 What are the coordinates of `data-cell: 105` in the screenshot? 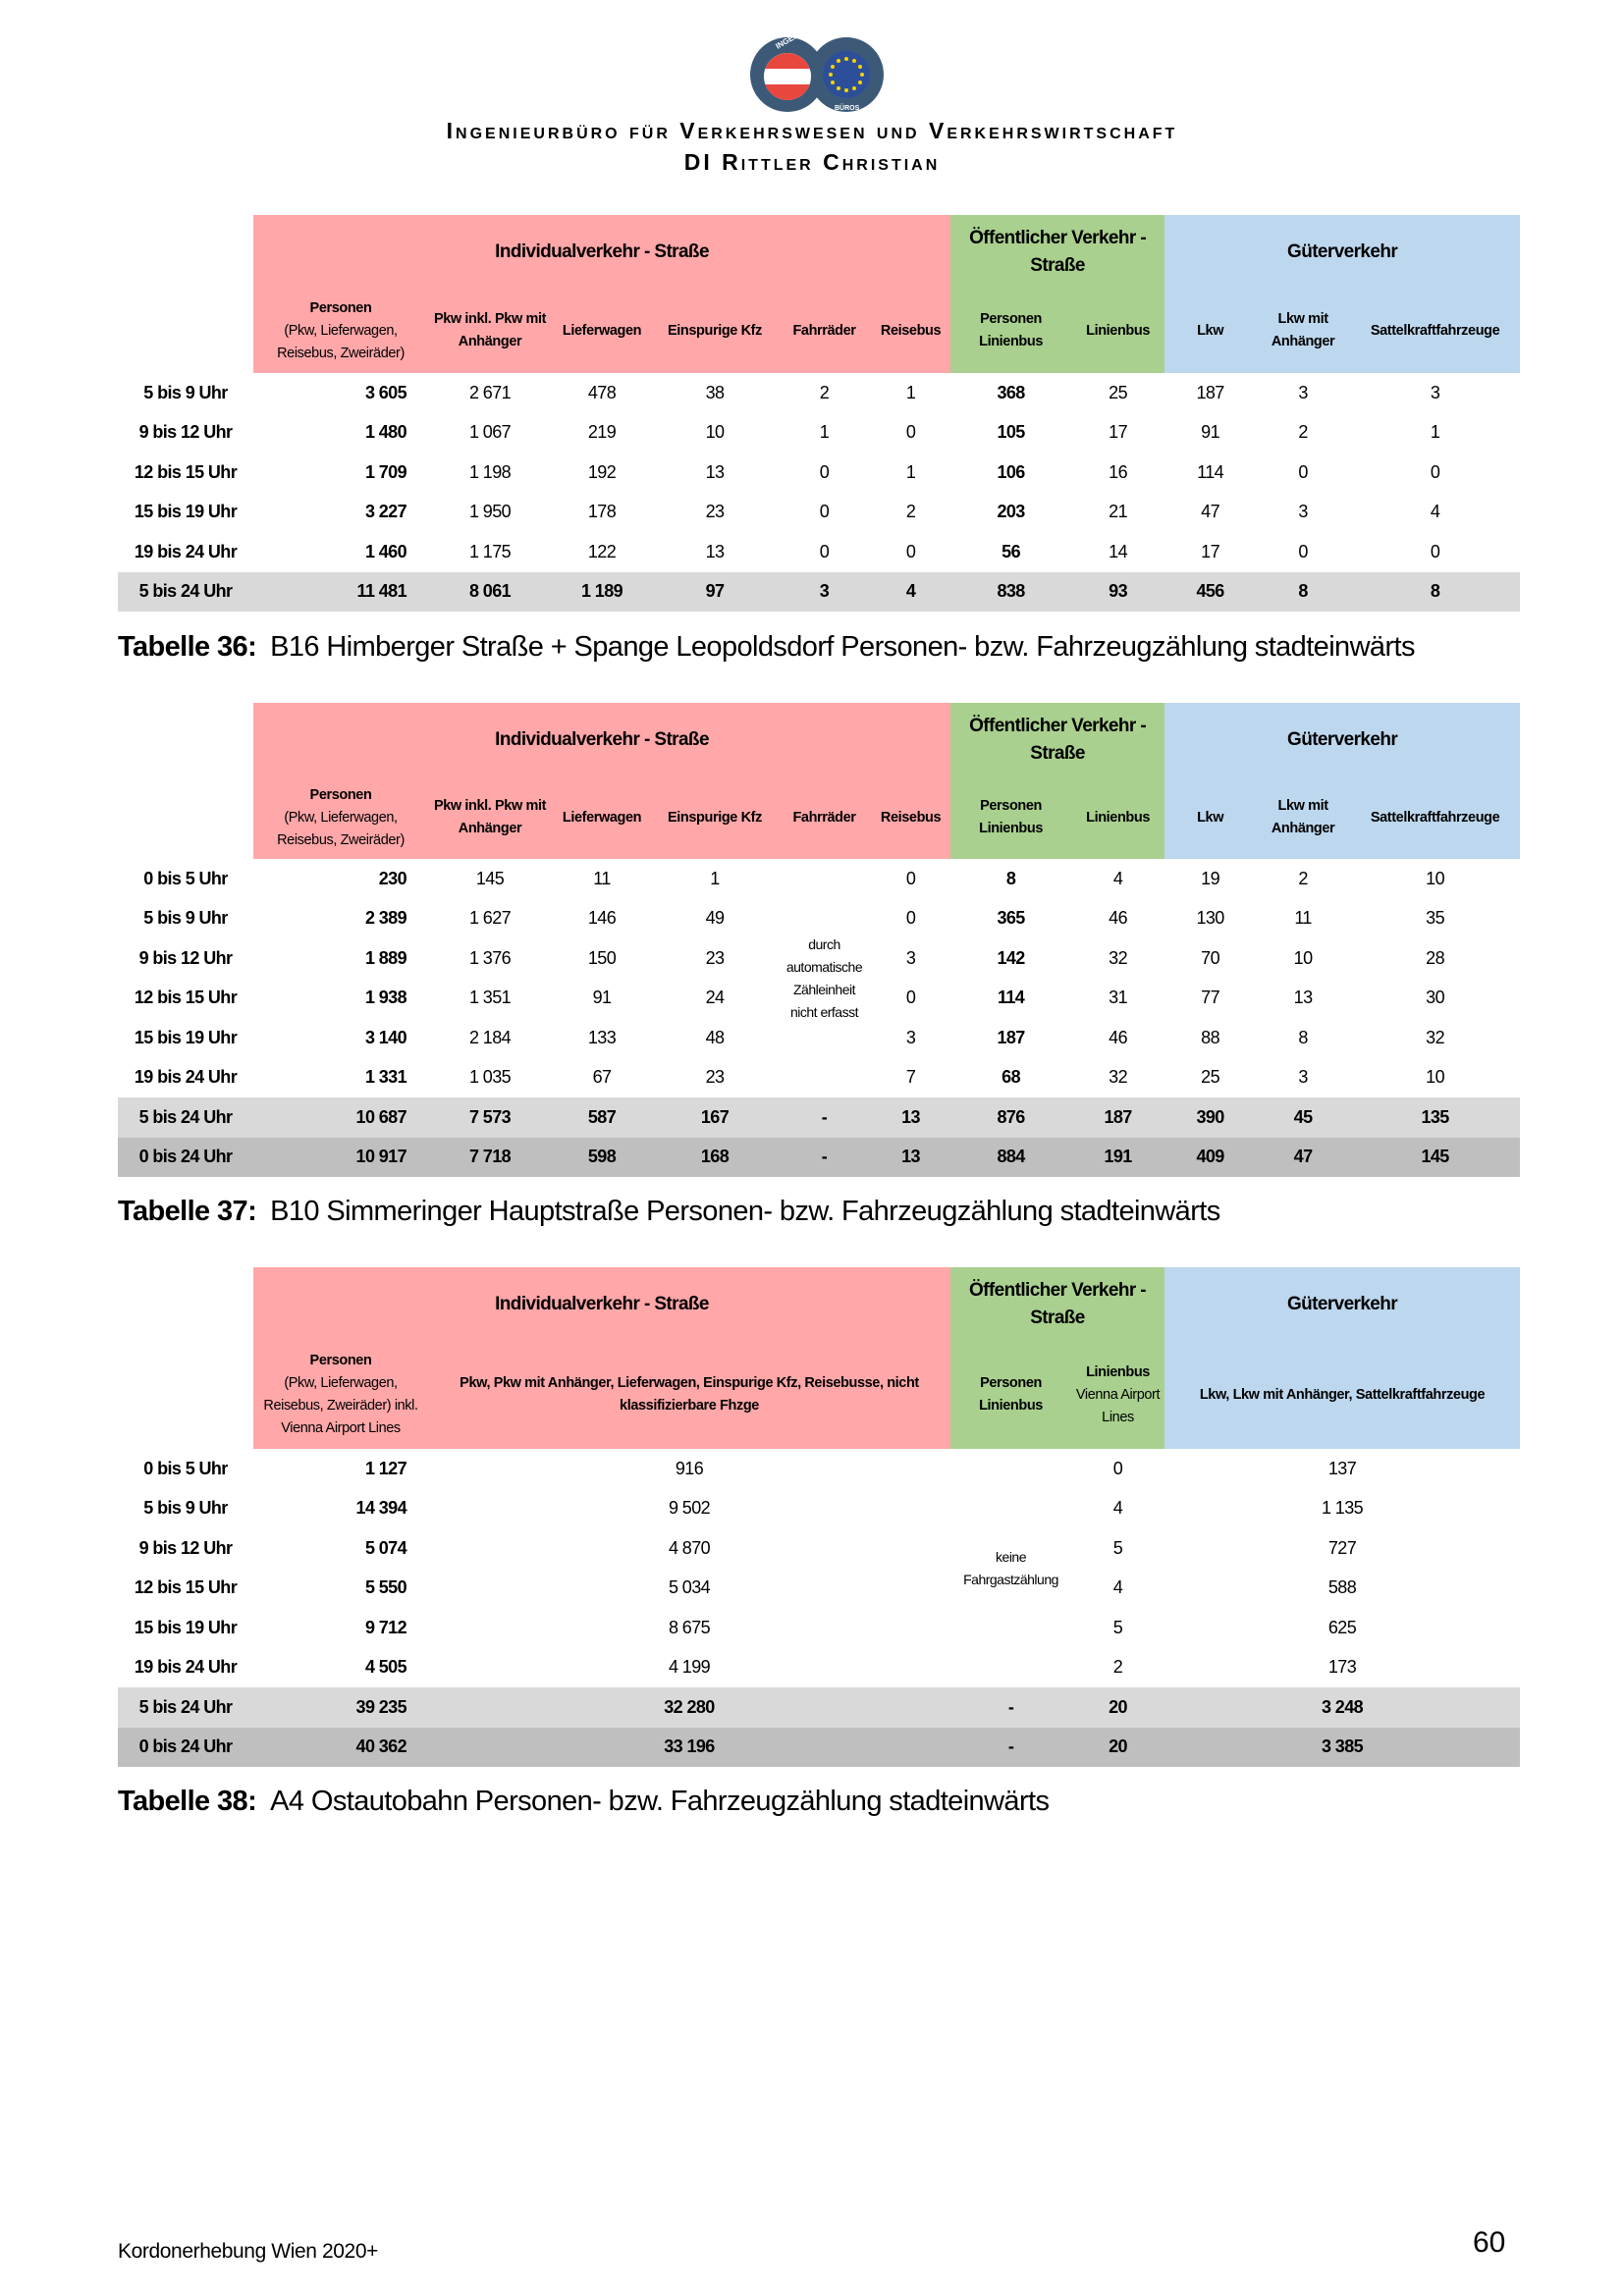 It's located at (1011, 433).